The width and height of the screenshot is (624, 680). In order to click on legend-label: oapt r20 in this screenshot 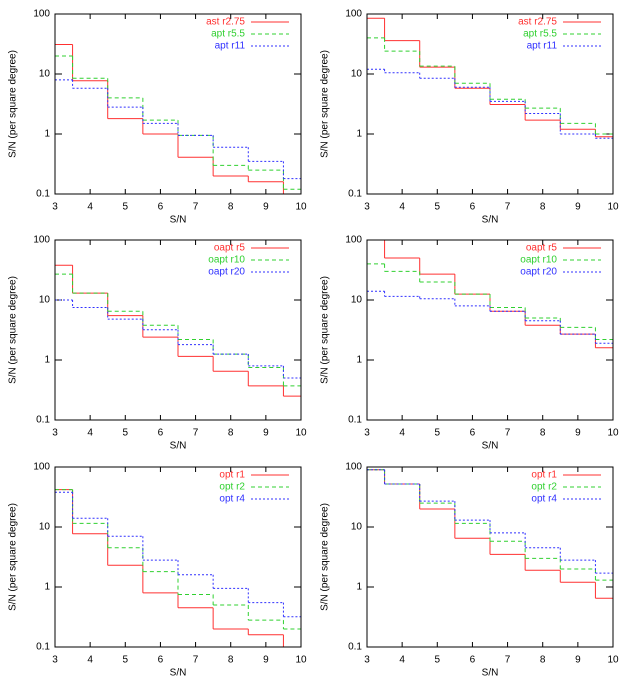, I will do `click(538, 272)`.